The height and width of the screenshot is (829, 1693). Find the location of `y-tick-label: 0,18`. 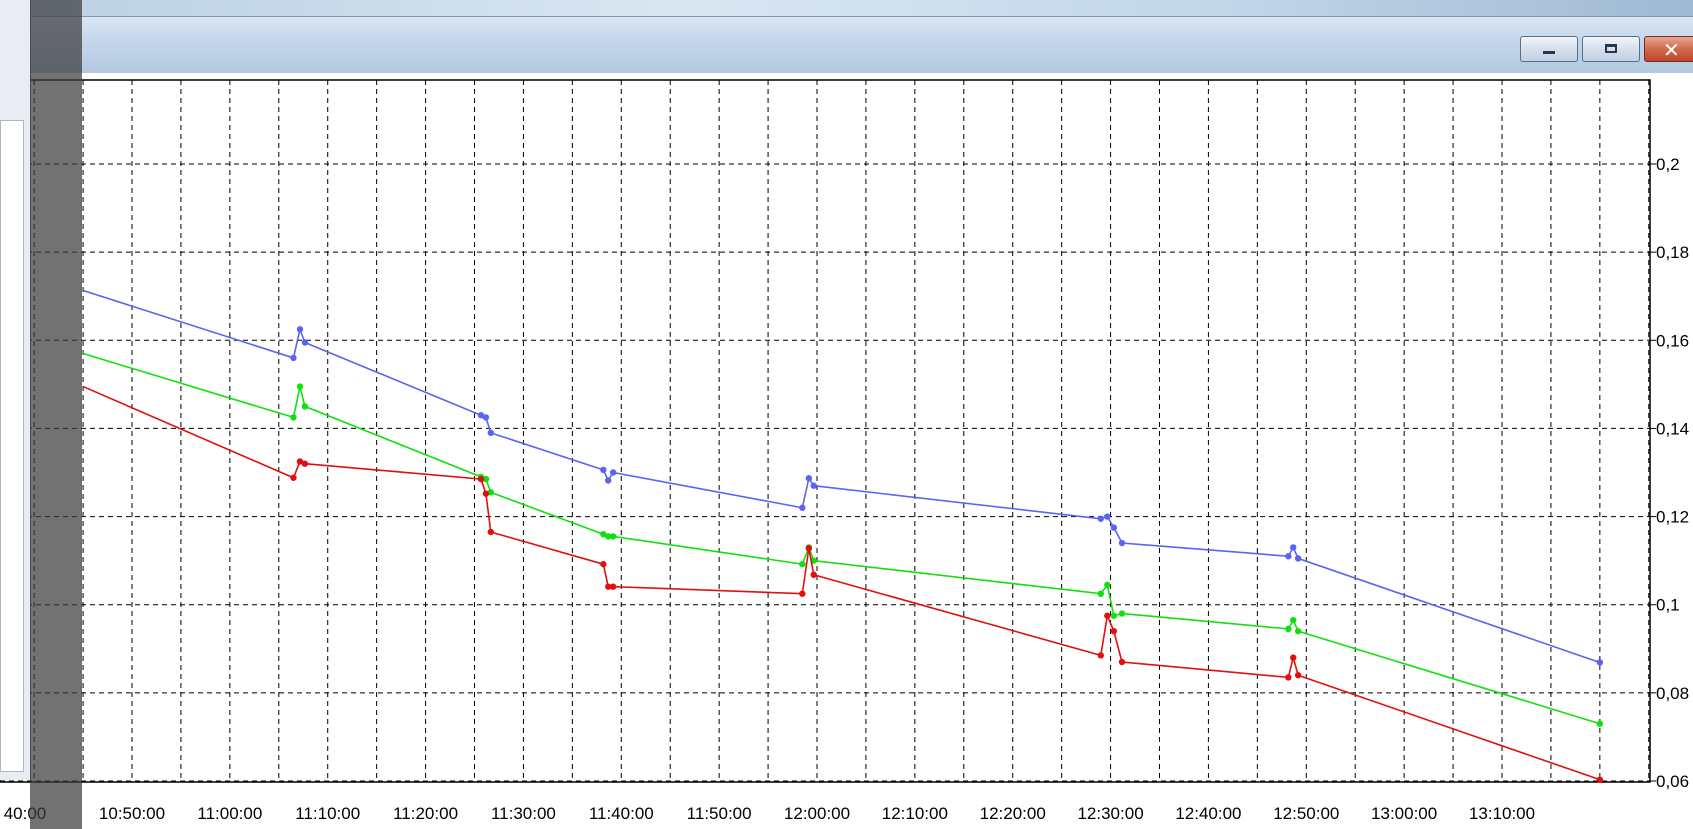

y-tick-label: 0,18 is located at coordinates (1672, 252).